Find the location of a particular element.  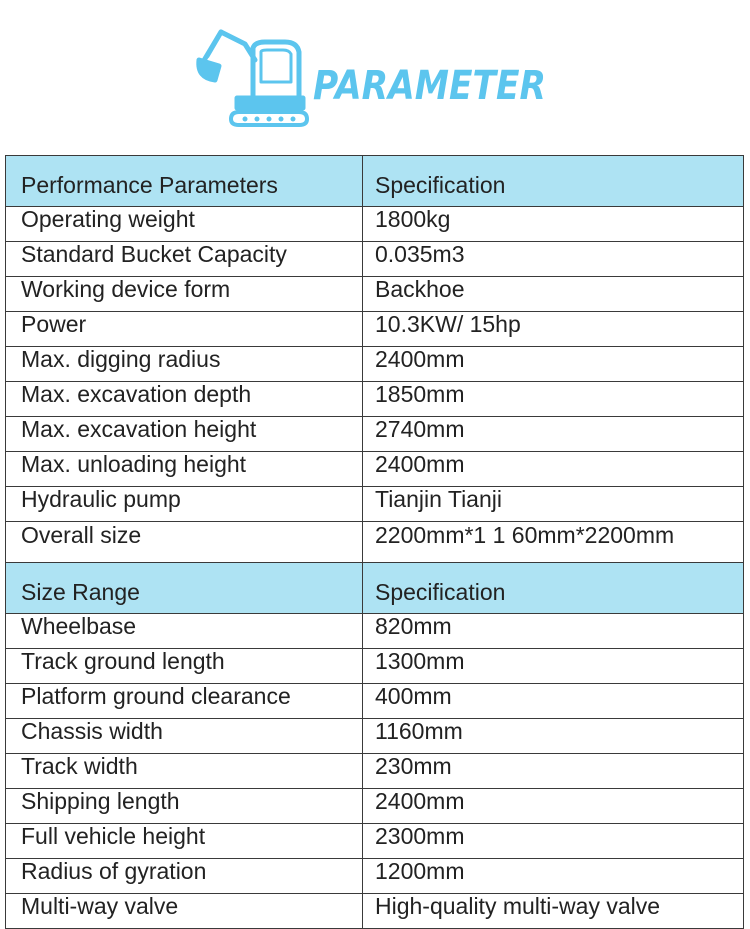

specification-value-cell: 1160mm is located at coordinates (553, 736).